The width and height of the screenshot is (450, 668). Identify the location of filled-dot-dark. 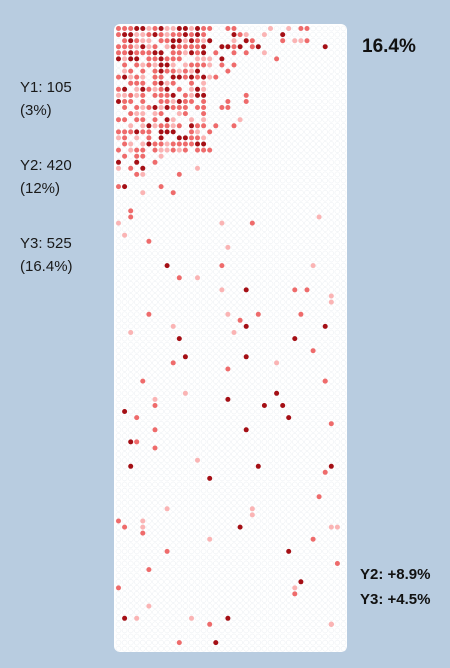
(191, 77).